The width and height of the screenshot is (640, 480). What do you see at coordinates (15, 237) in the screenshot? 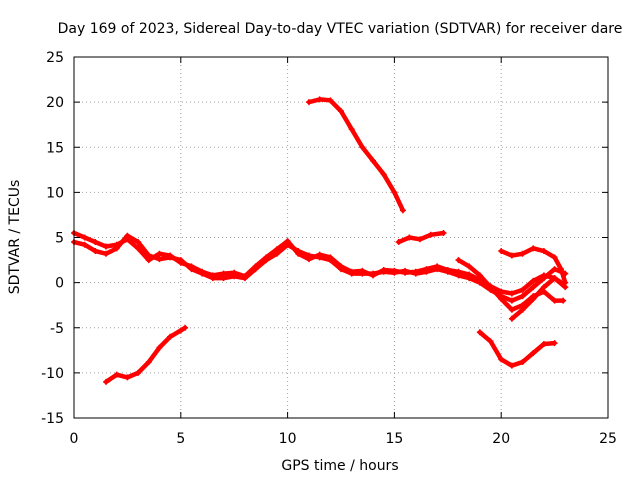
I see `y-axis-title: SDTVAR / TECUs` at bounding box center [15, 237].